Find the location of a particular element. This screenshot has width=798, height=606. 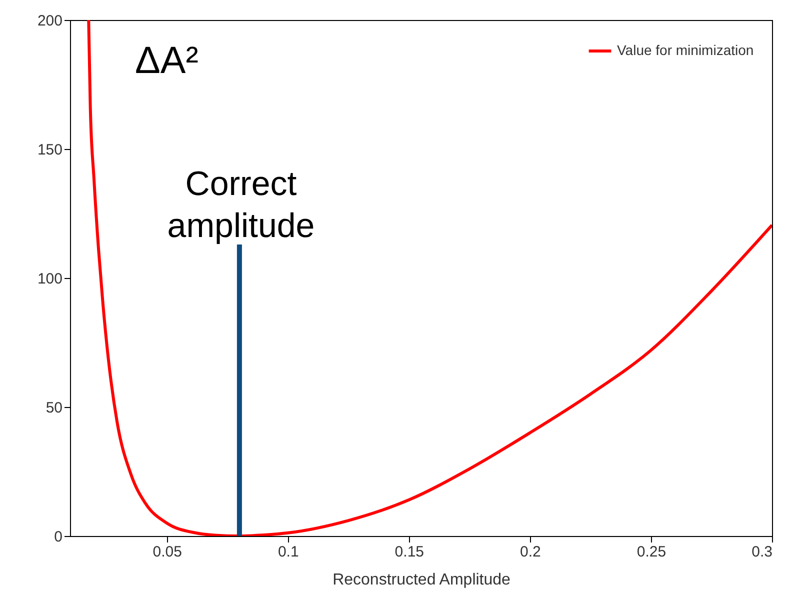

x-axis-title: Reconstructed Amplitude is located at coordinates (421, 580).